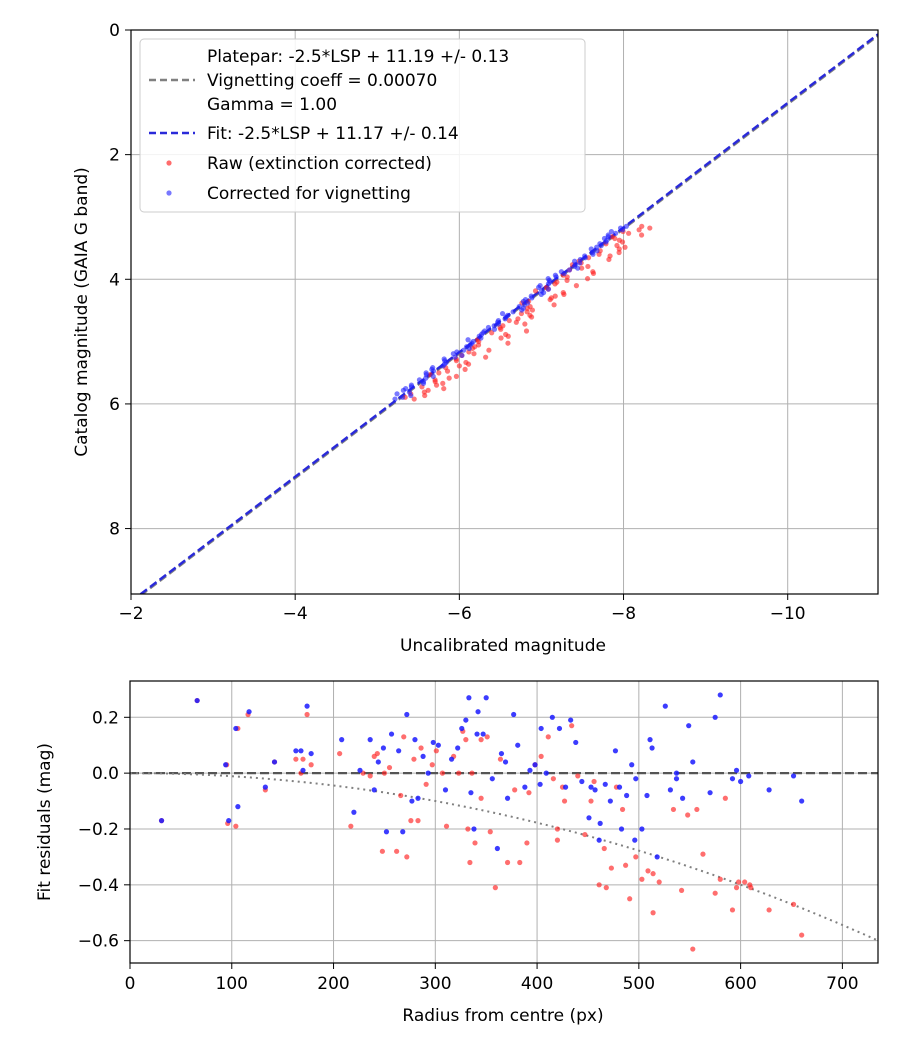 Image resolution: width=900 pixels, height=1050 pixels. I want to click on x-tick-label: 300, so click(435, 984).